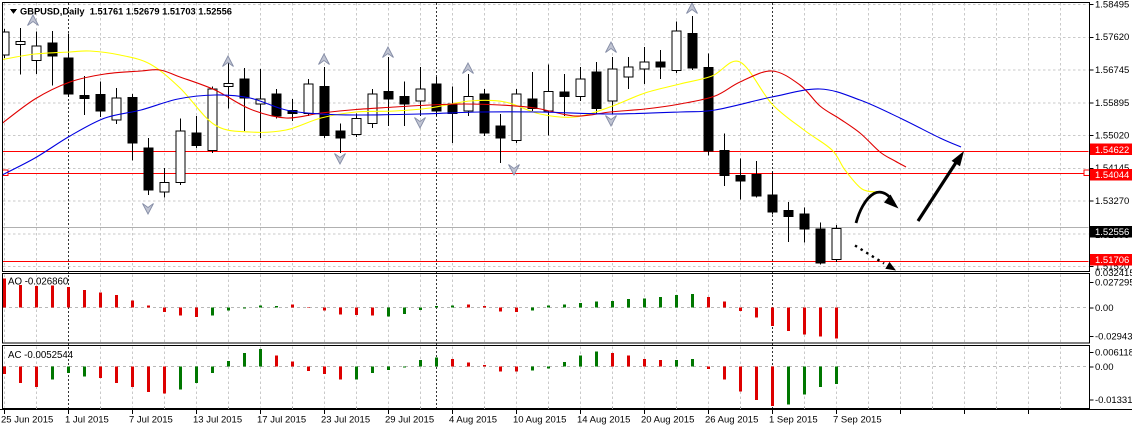 The height and width of the screenshot is (432, 1132). What do you see at coordinates (1112, 260) in the screenshot?
I see `svg-text: 1.51706` at bounding box center [1112, 260].